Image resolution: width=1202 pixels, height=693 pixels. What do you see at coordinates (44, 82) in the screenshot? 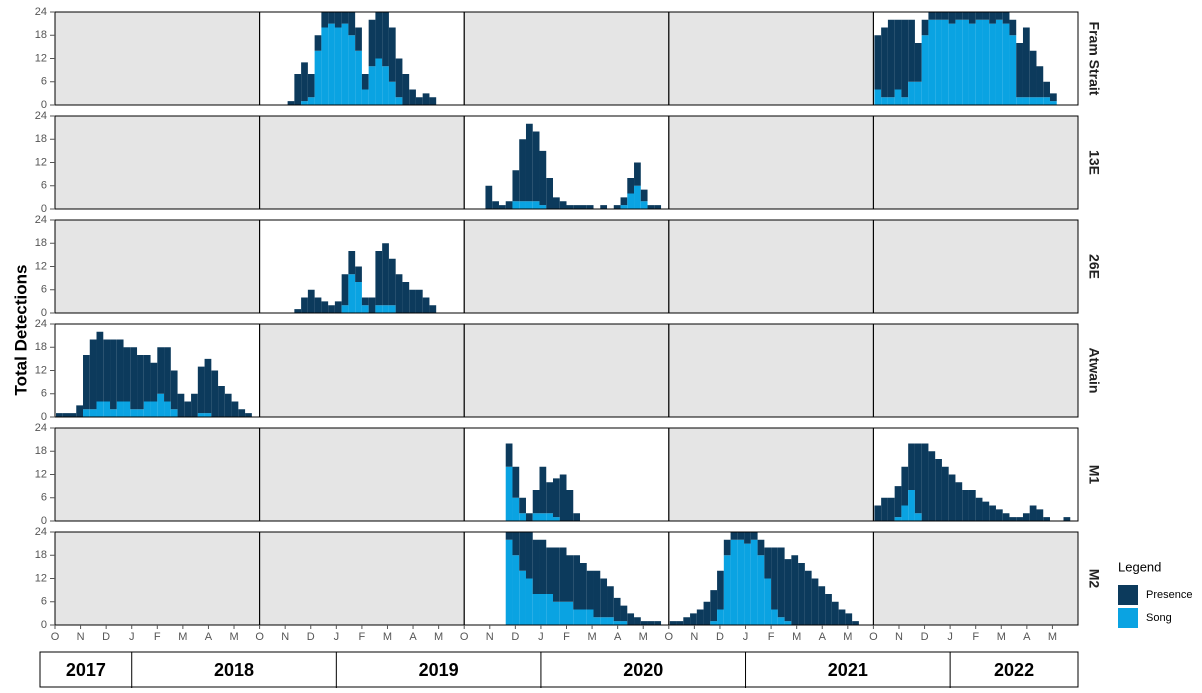
I see `y-tick-label: 6` at bounding box center [44, 82].